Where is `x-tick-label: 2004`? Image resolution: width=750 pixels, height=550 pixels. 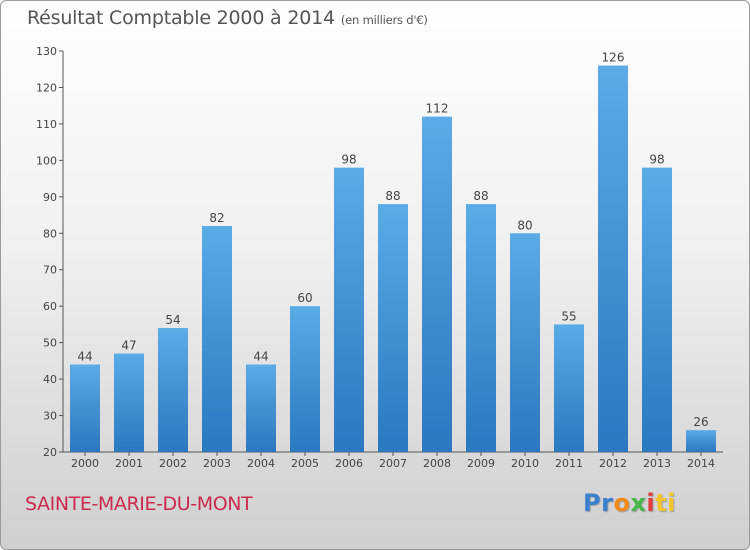
x-tick-label: 2004 is located at coordinates (261, 463).